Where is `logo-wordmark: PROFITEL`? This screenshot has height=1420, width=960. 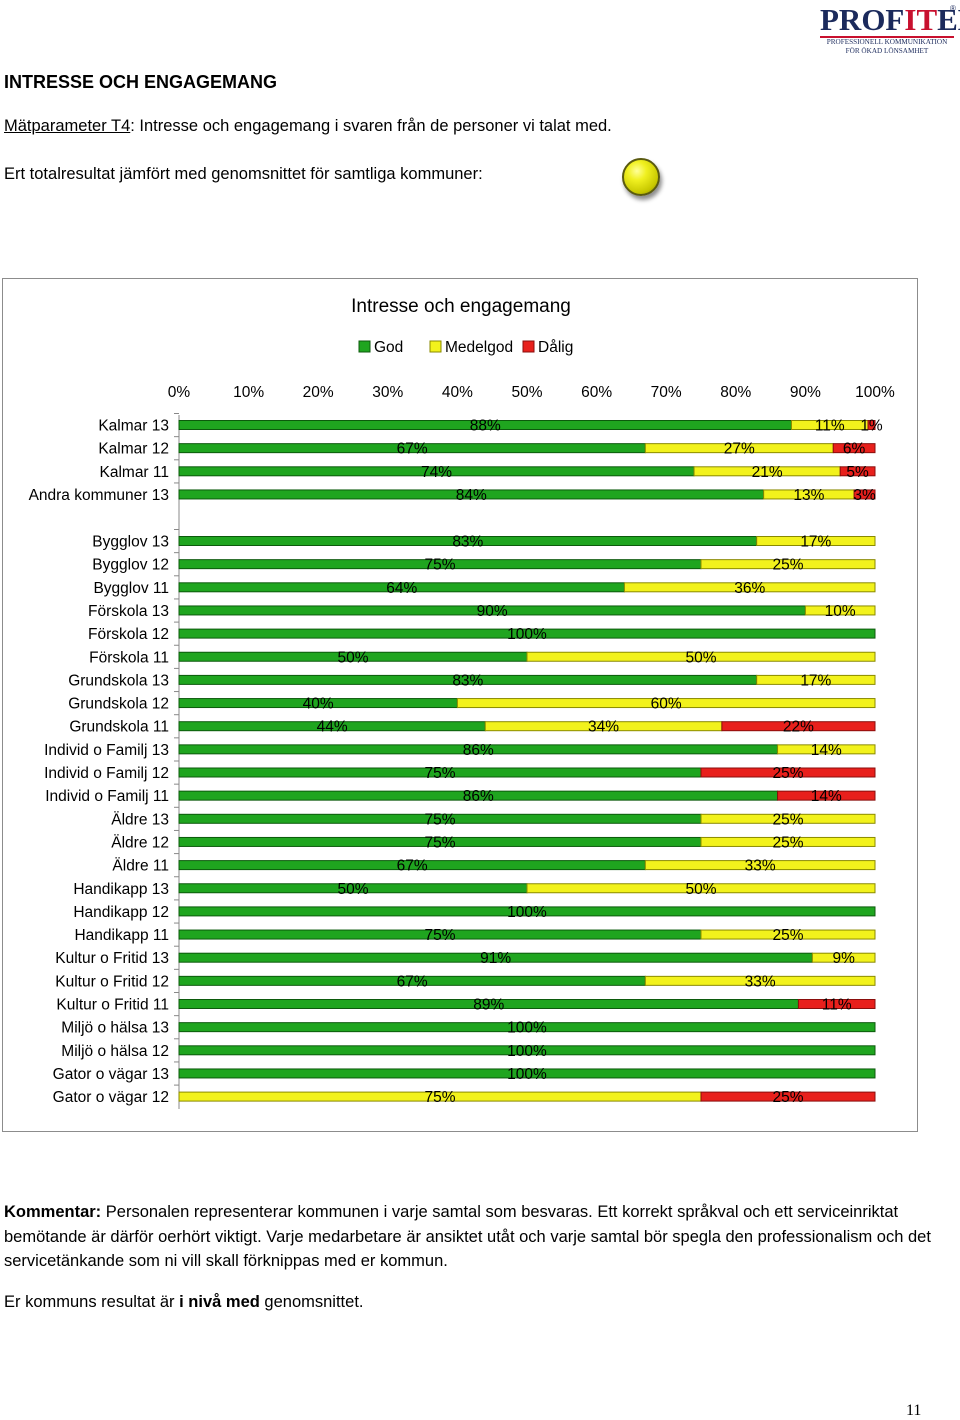 logo-wordmark: PROFITEL is located at coordinates (890, 19).